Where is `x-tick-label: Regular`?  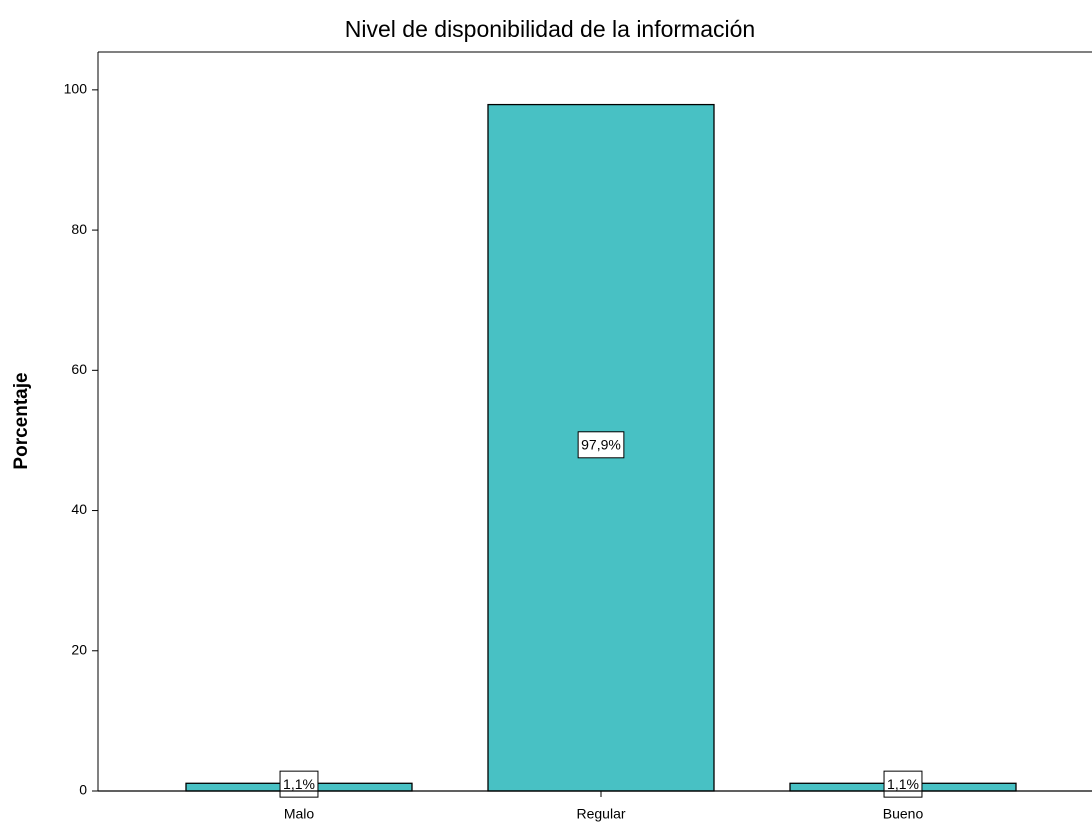
x-tick-label: Regular is located at coordinates (600, 814).